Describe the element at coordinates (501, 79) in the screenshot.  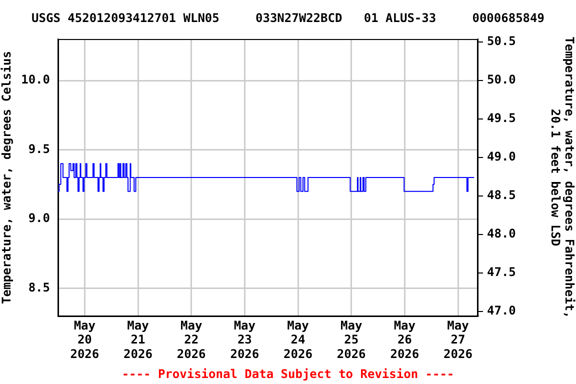
I see `y2-tick-label: 50.0` at that location.